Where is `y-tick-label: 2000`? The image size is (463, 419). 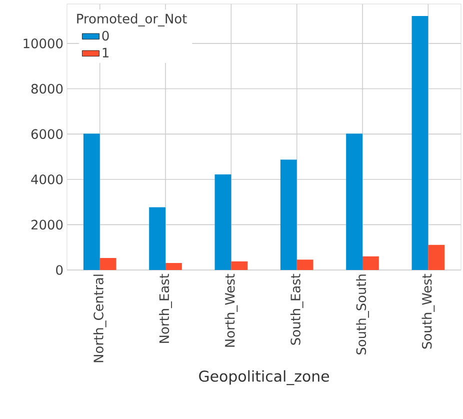
y-tick-label: 2000 is located at coordinates (47, 225).